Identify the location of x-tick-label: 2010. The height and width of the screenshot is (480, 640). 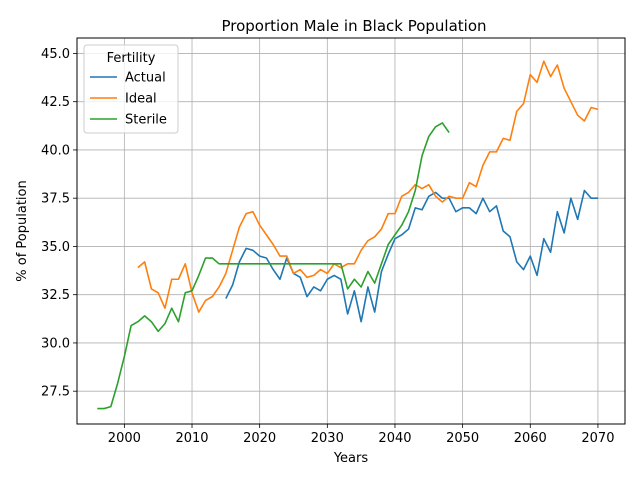
(191, 438).